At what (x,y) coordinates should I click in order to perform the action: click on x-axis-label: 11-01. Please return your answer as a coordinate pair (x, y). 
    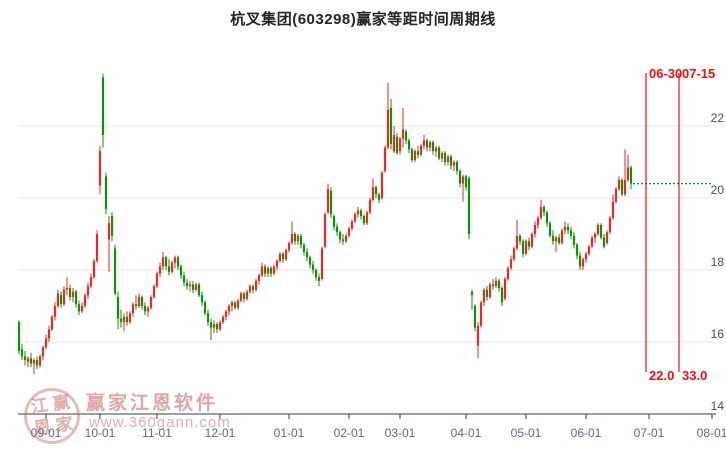
    Looking at the image, I should click on (157, 433).